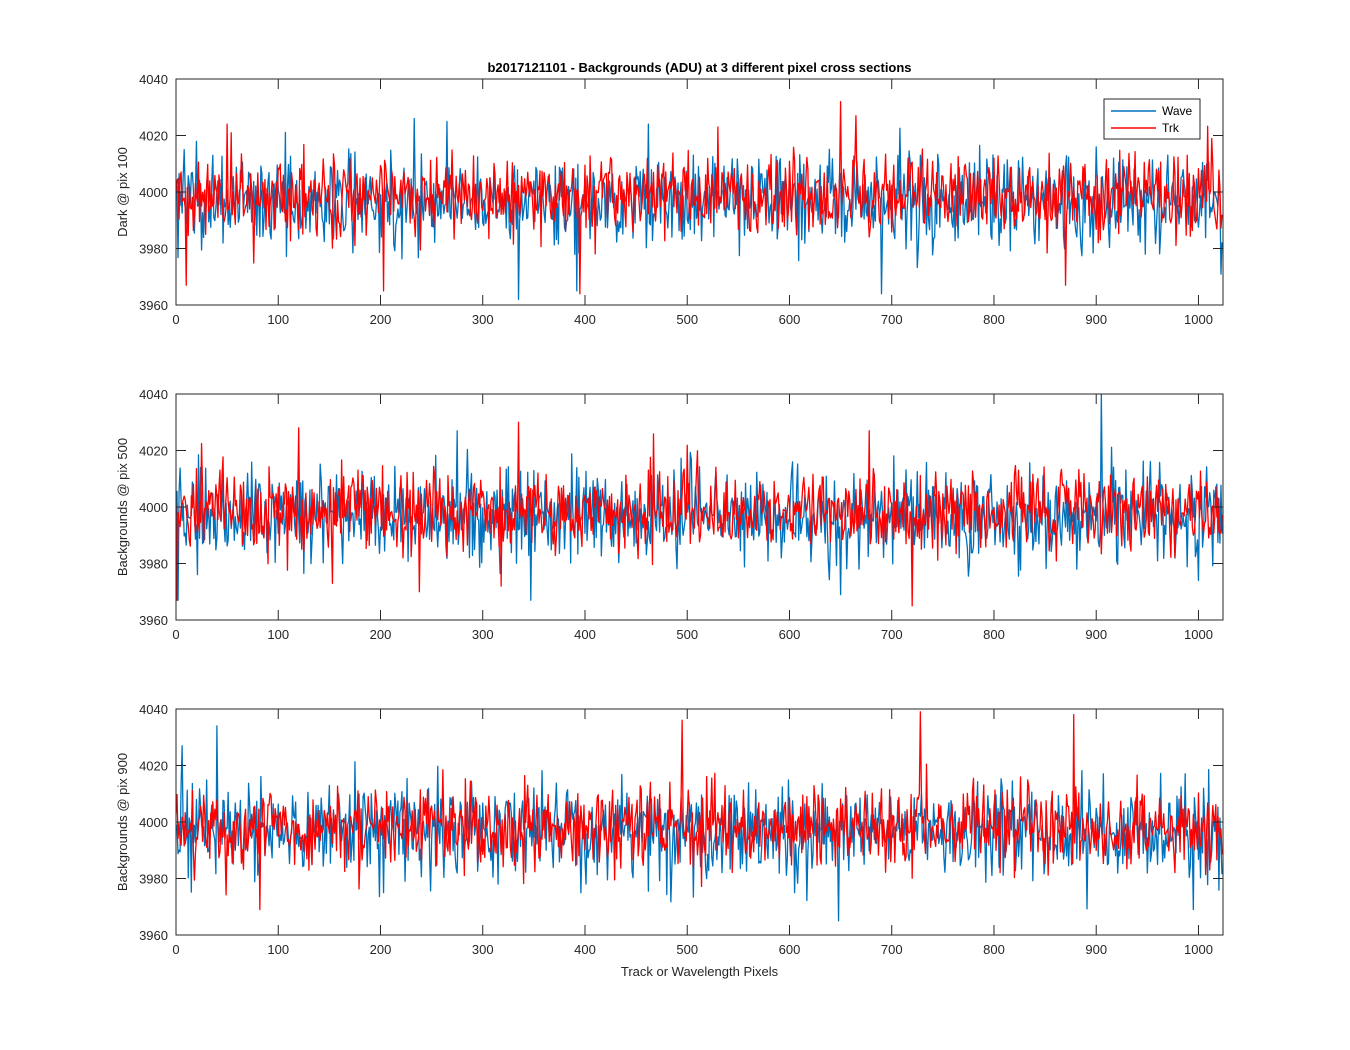  I want to click on series-group, so click(699, 200).